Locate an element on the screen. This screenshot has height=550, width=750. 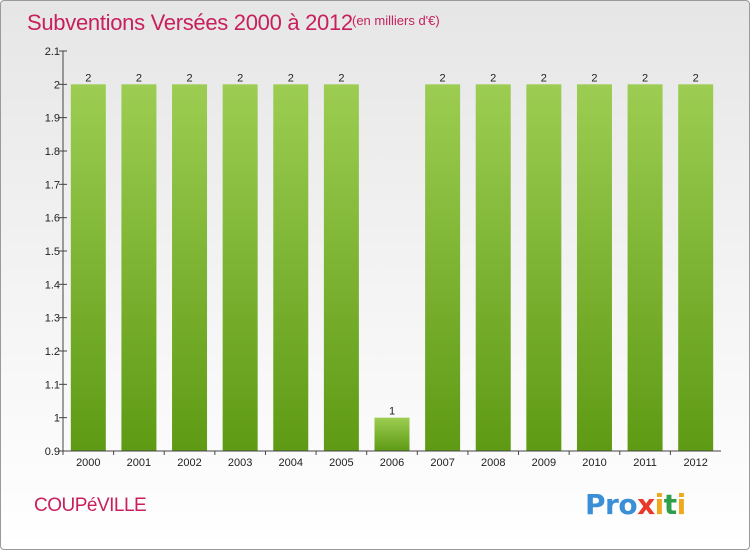
bar-2012 is located at coordinates (696, 267).